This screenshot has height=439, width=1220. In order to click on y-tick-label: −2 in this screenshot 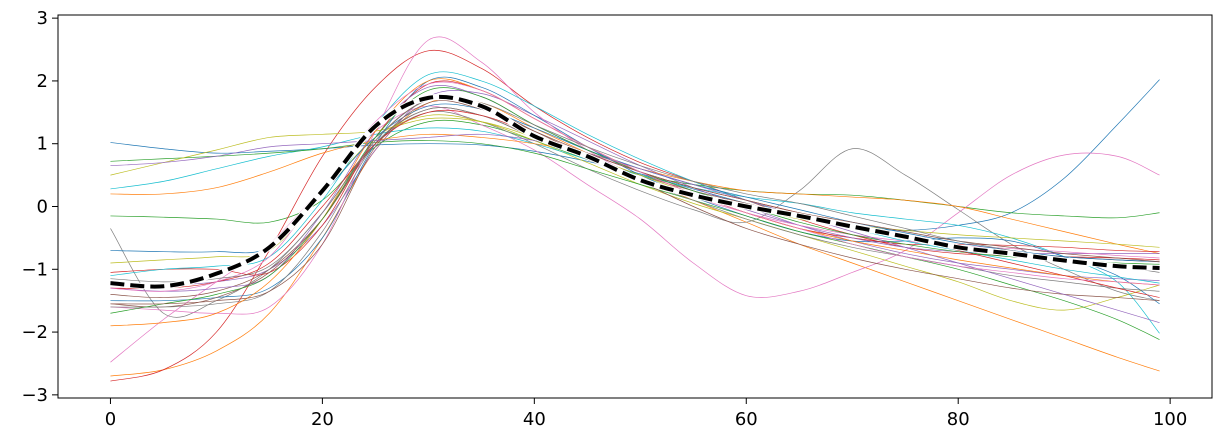, I will do `click(34, 332)`.